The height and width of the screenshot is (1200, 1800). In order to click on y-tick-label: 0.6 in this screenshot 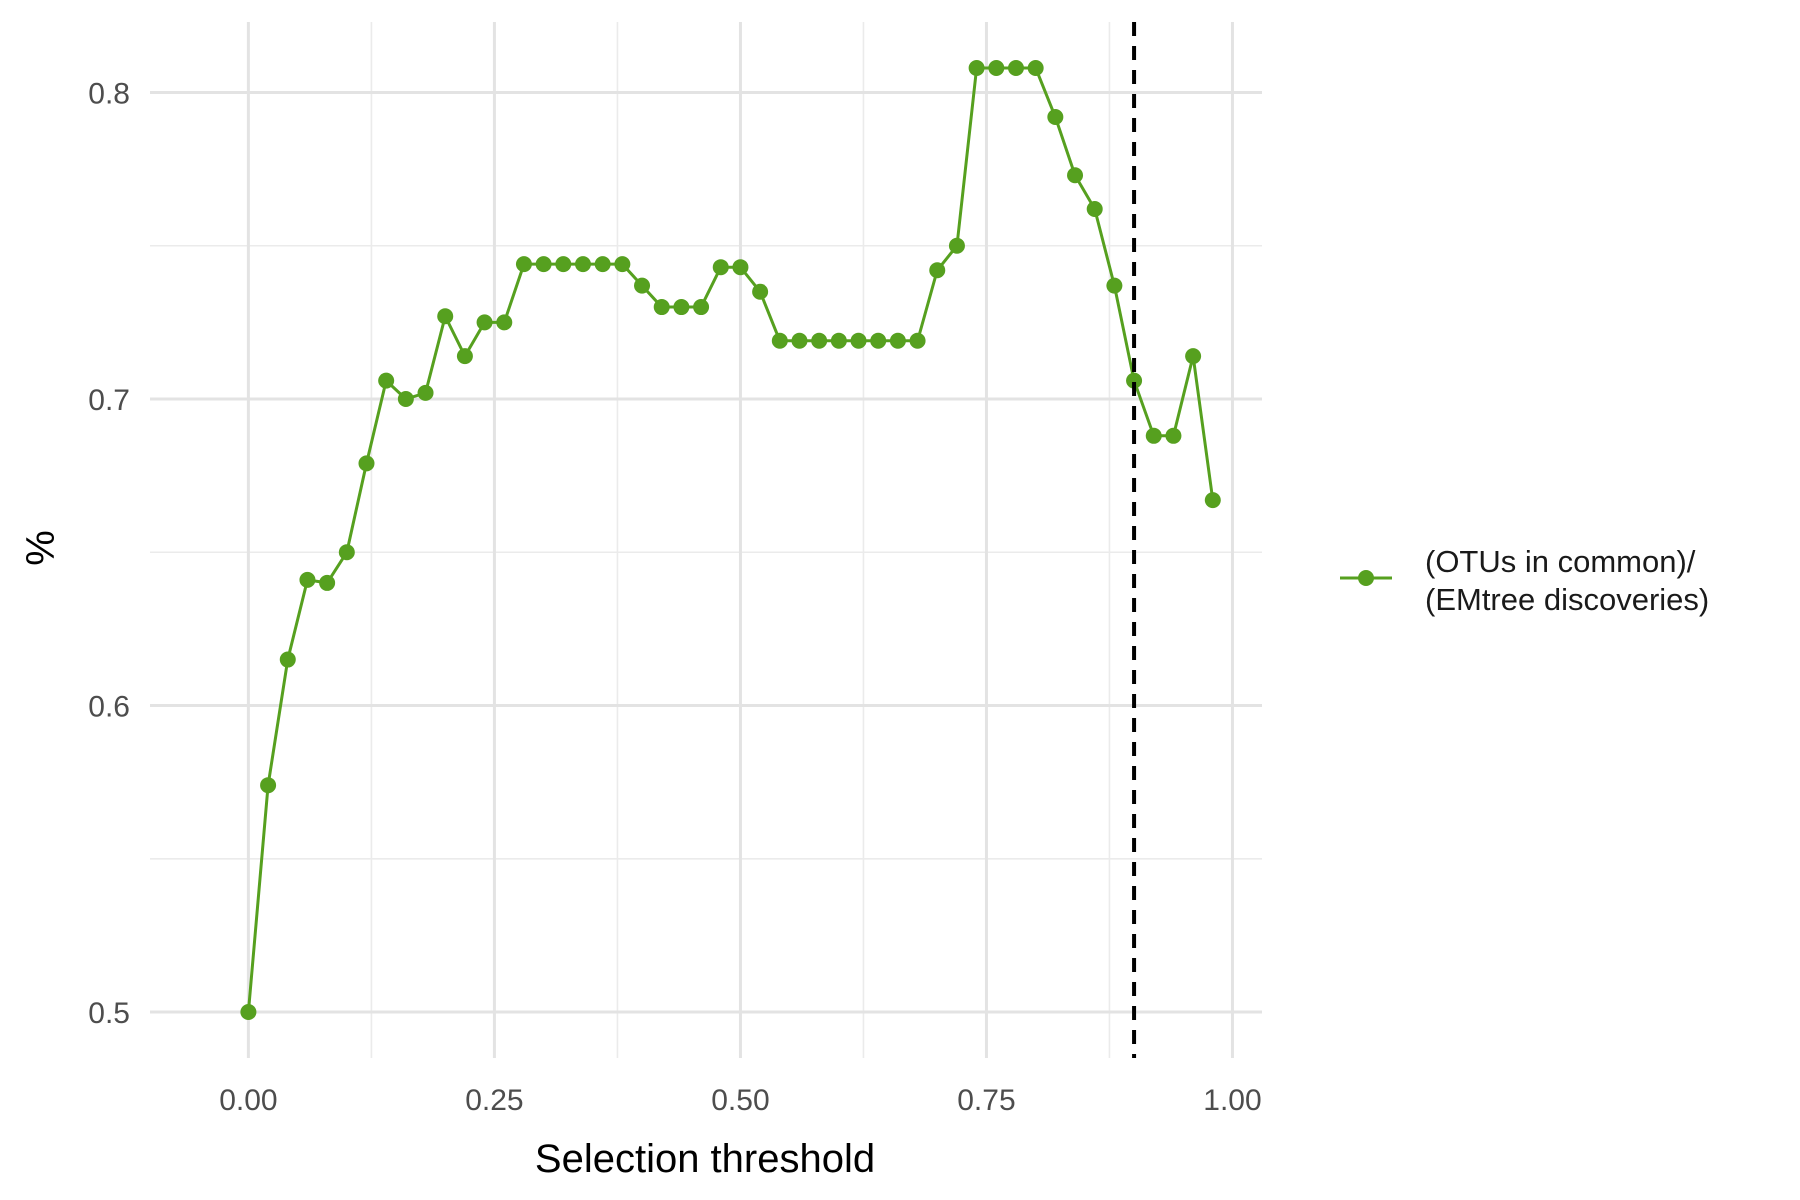, I will do `click(109, 707)`.